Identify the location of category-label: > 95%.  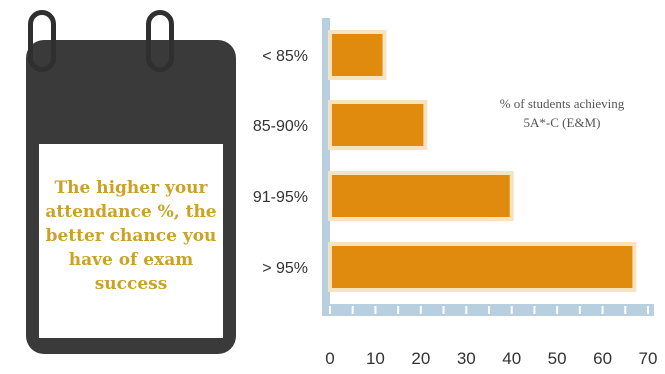
(285, 268).